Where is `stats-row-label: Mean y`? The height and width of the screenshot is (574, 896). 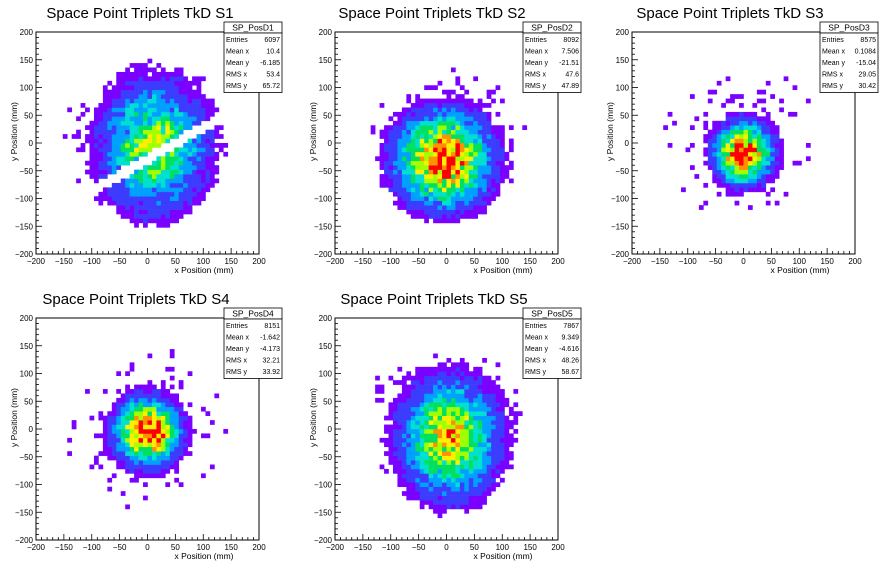 stats-row-label: Mean y is located at coordinates (237, 63).